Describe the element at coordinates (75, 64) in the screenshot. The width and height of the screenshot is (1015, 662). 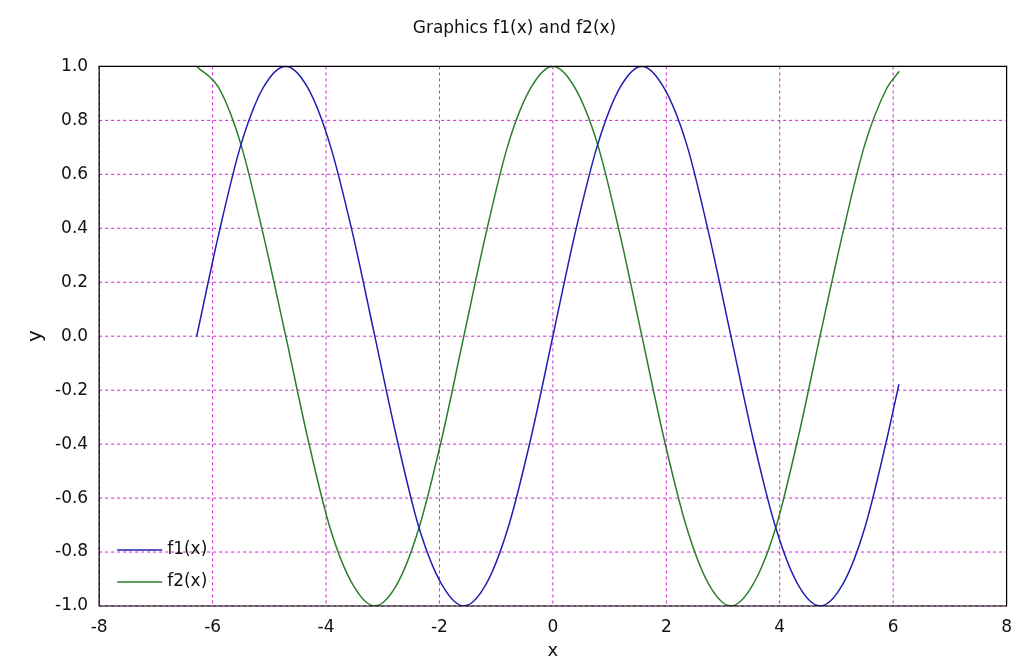
I see `y-tick-label: 1.0` at that location.